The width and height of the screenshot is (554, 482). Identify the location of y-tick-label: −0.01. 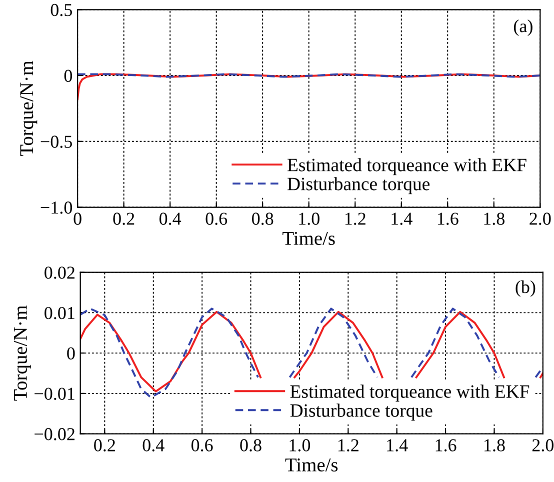
(54, 394).